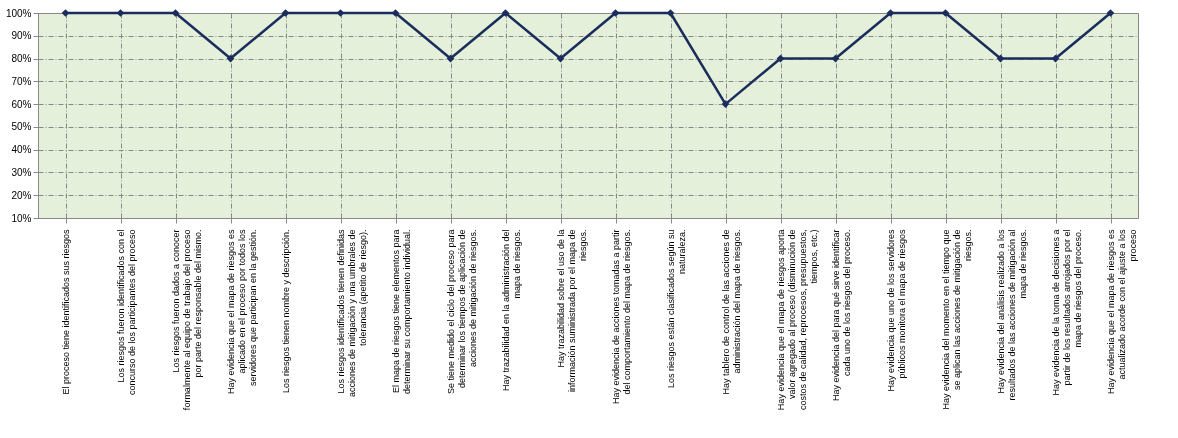  What do you see at coordinates (511, 310) in the screenshot?
I see `x-tick-label: Hay trazabilidad en la administración del mapa de riesgos.` at bounding box center [511, 310].